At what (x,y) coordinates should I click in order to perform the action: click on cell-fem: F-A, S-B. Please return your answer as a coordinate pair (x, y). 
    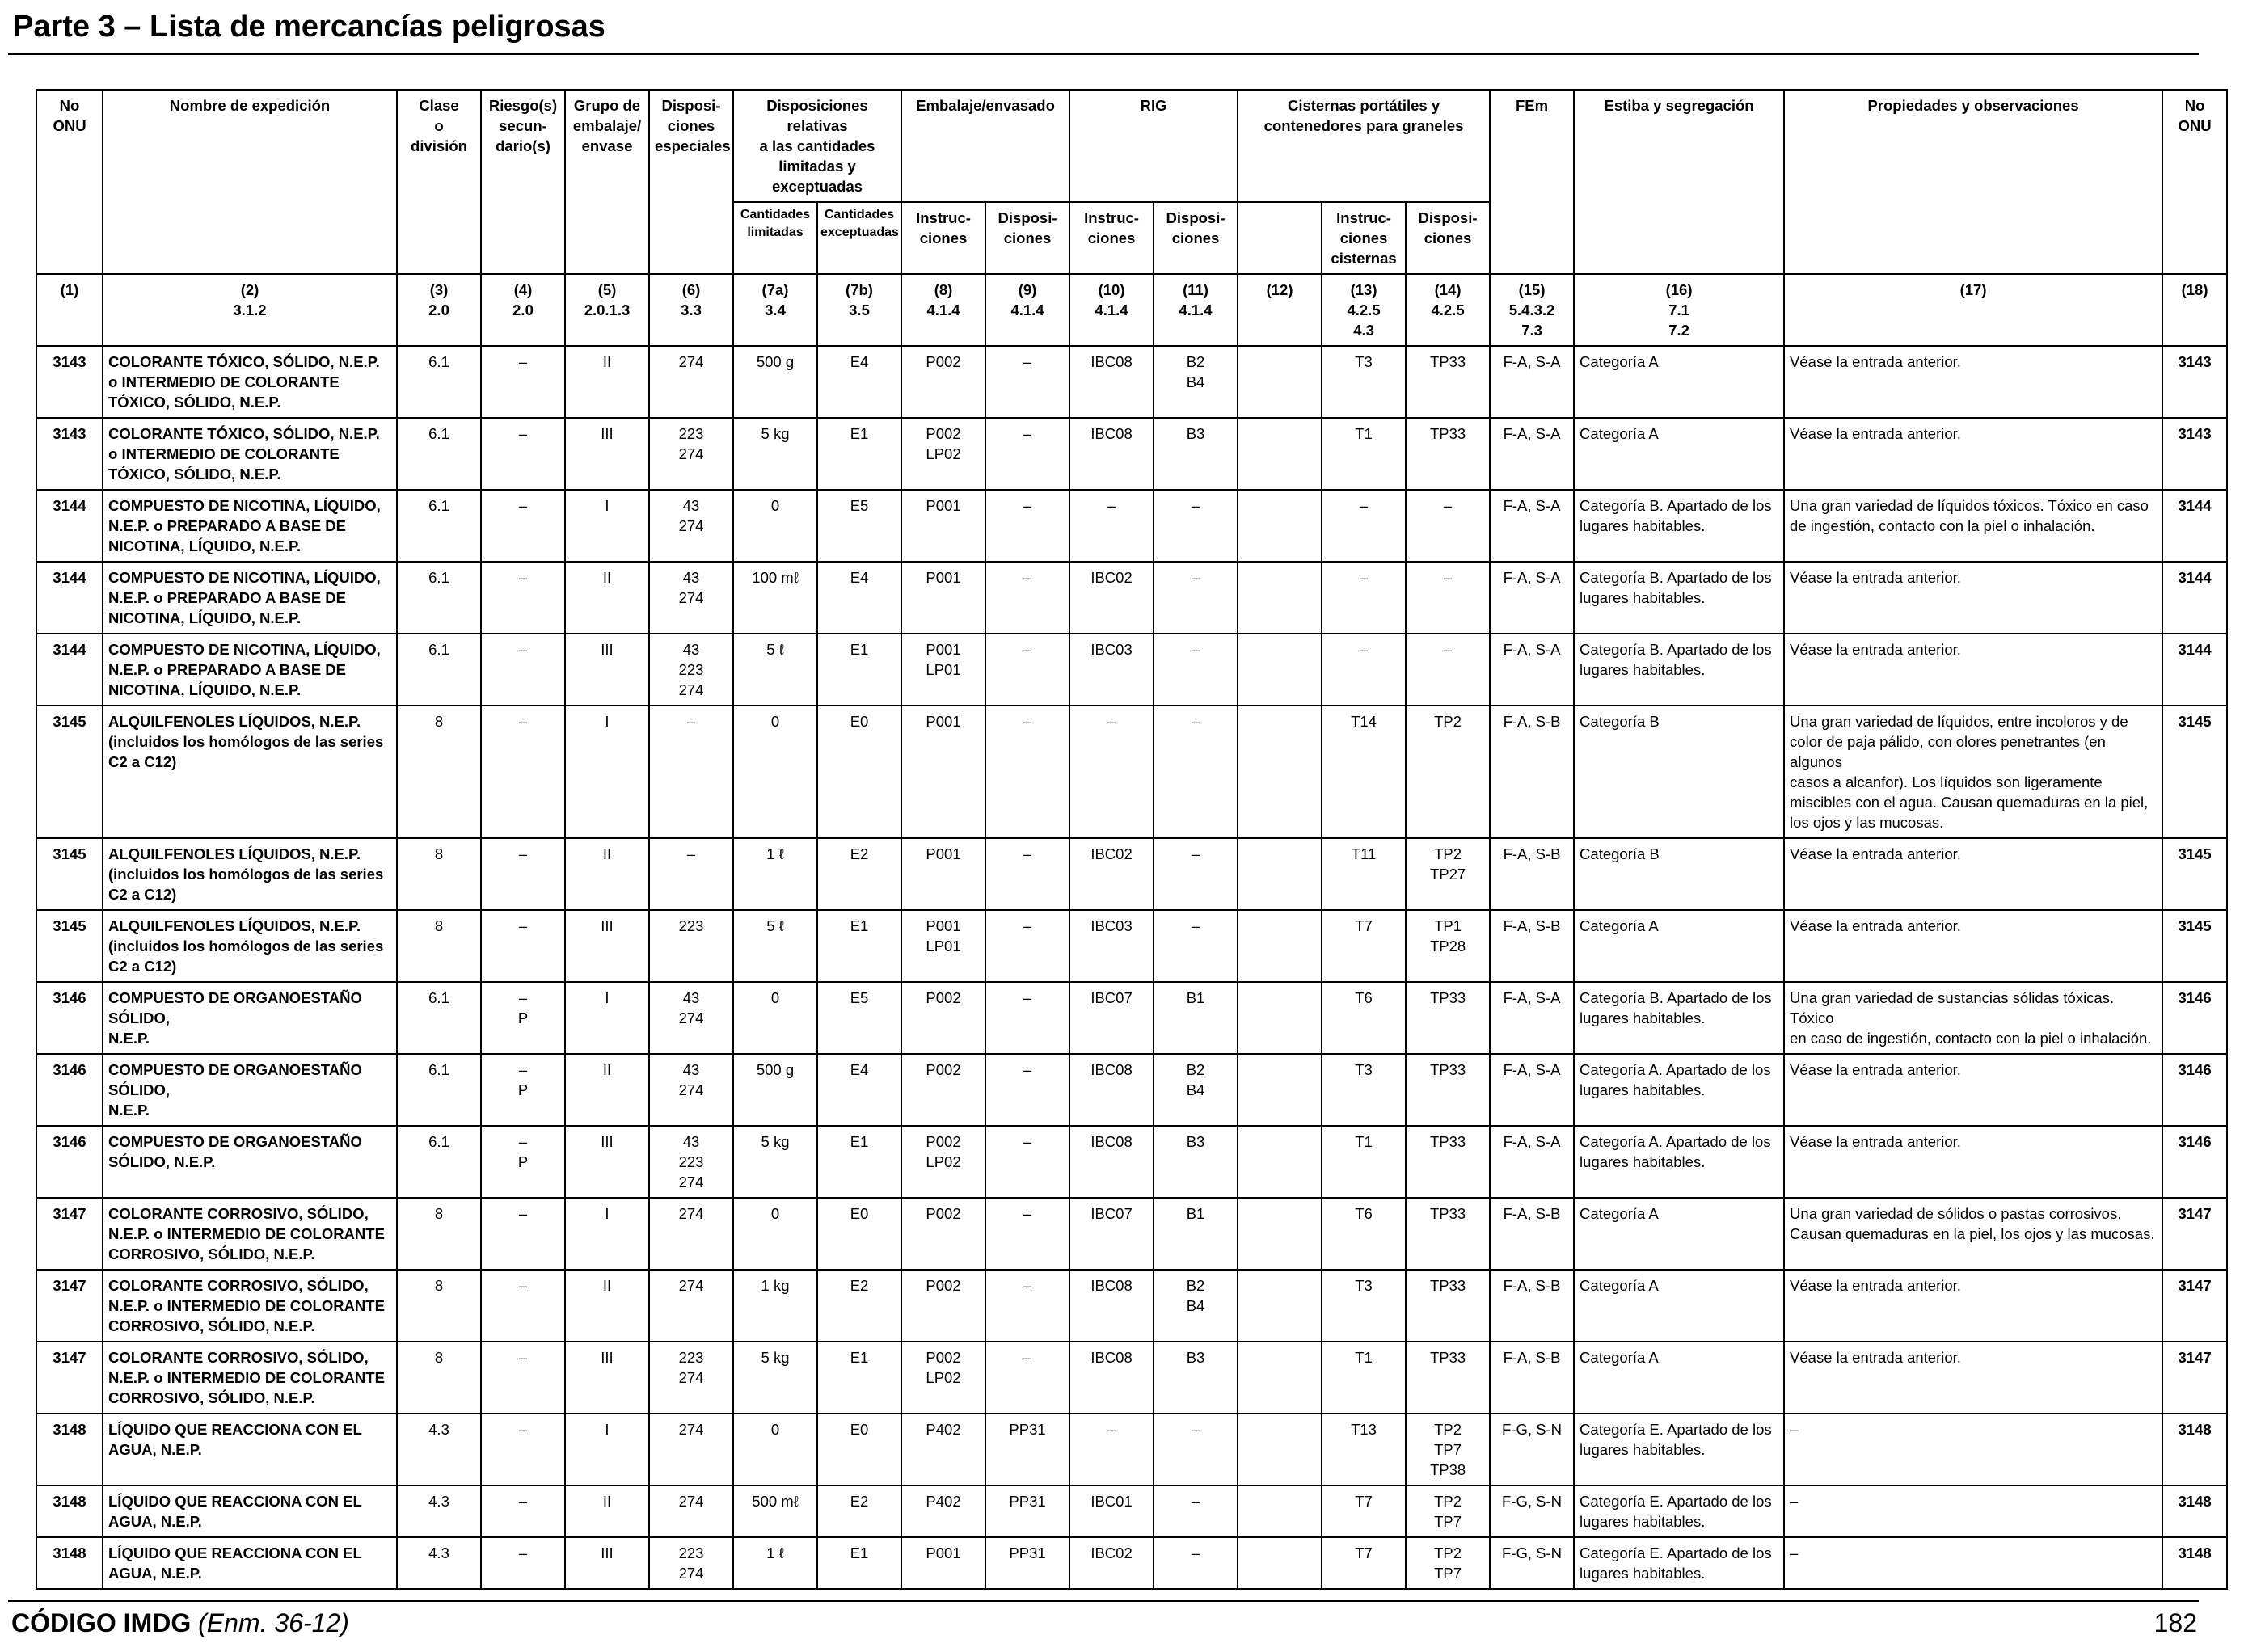
    Looking at the image, I should click on (1532, 1377).